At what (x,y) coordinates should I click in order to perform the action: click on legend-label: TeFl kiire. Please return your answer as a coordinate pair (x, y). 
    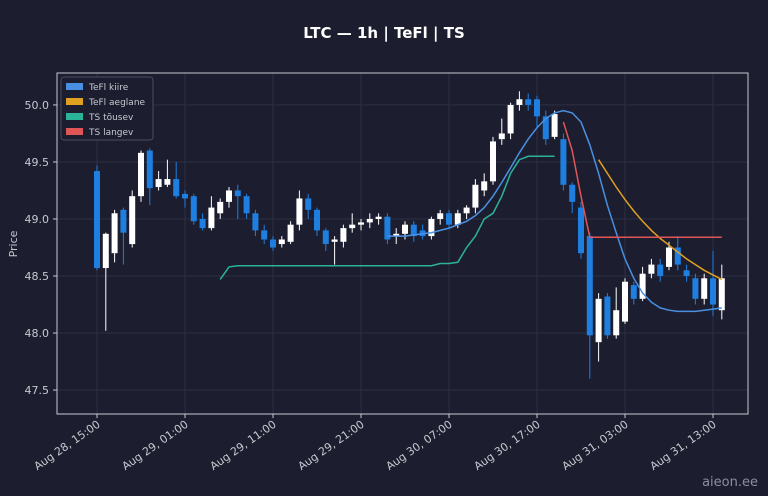
    Looking at the image, I should click on (108, 88).